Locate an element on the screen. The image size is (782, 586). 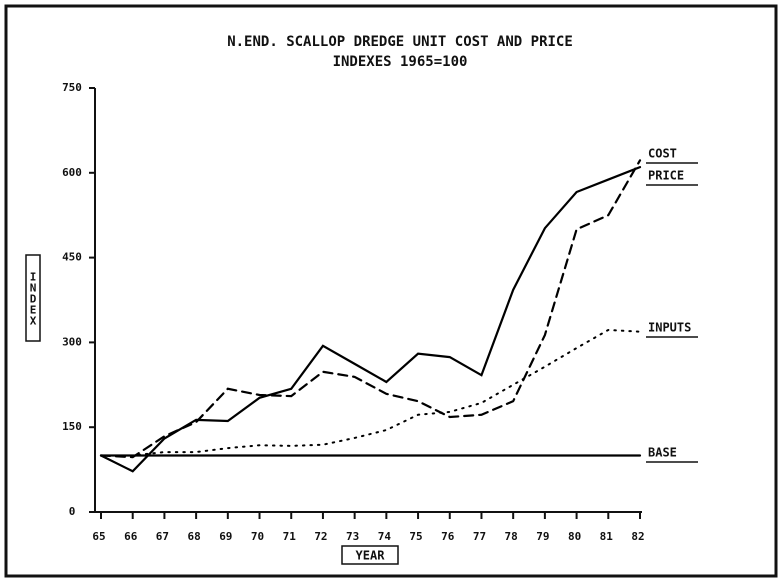
y-axis-label: INDEX is located at coordinates (33, 298).